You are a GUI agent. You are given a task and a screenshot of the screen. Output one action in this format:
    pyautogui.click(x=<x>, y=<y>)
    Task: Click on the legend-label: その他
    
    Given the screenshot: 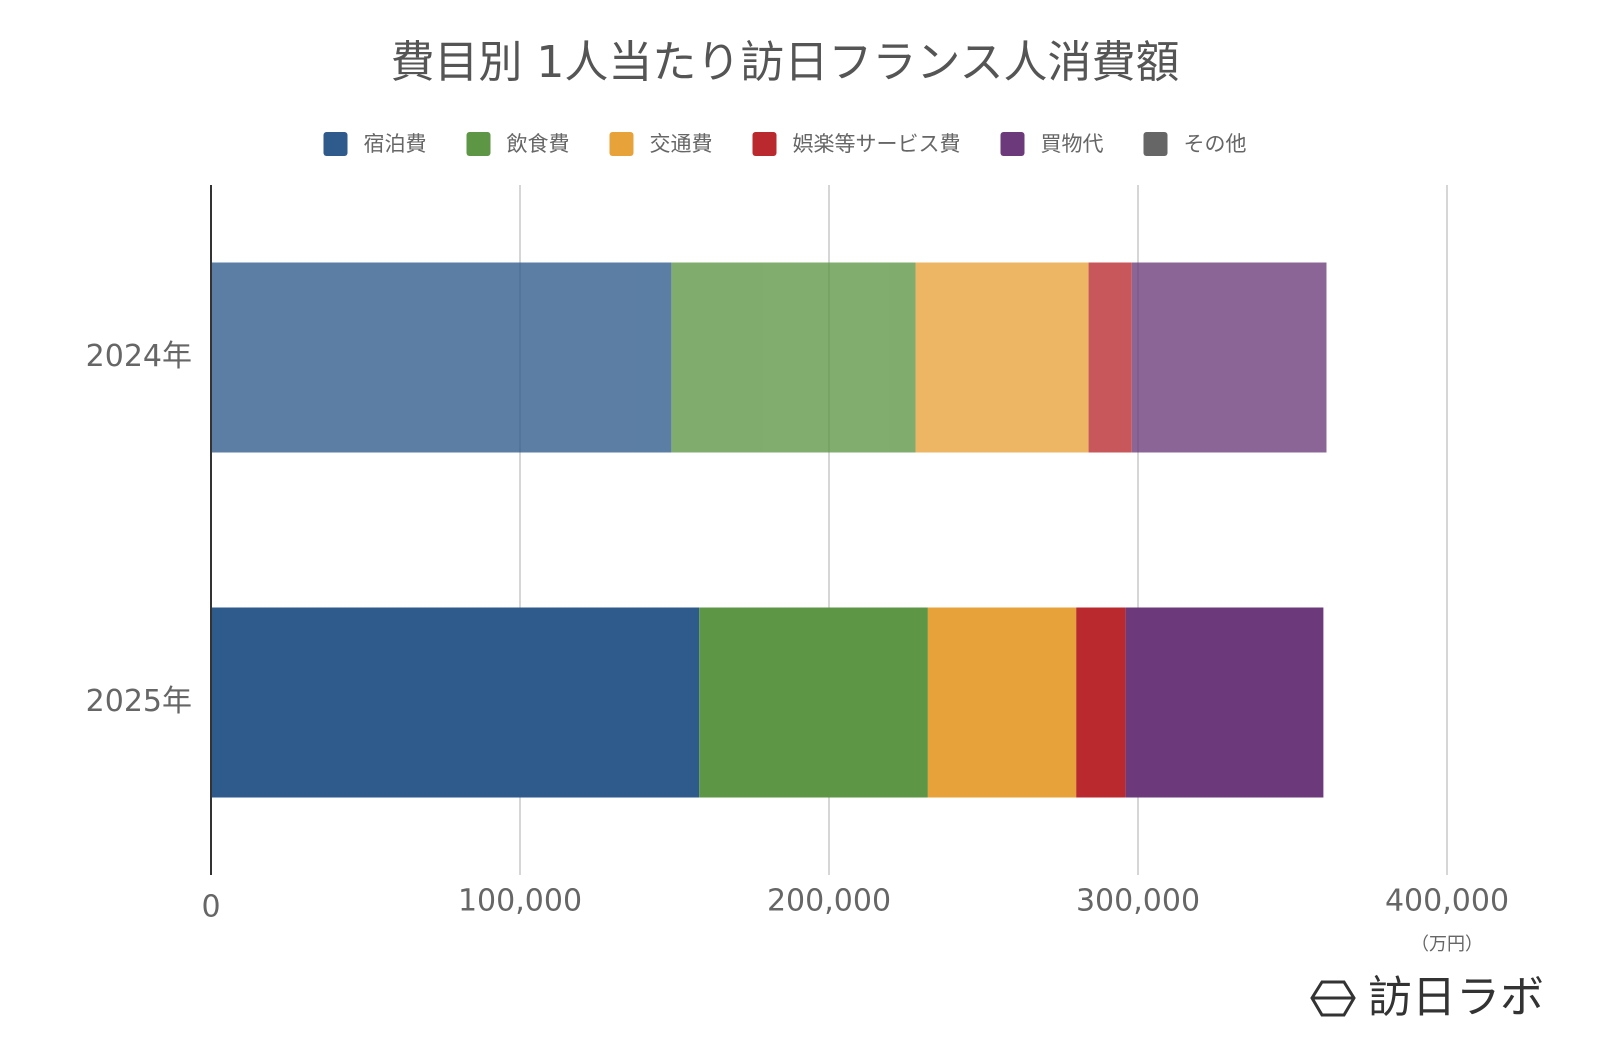 What is the action you would take?
    pyautogui.click(x=1215, y=144)
    